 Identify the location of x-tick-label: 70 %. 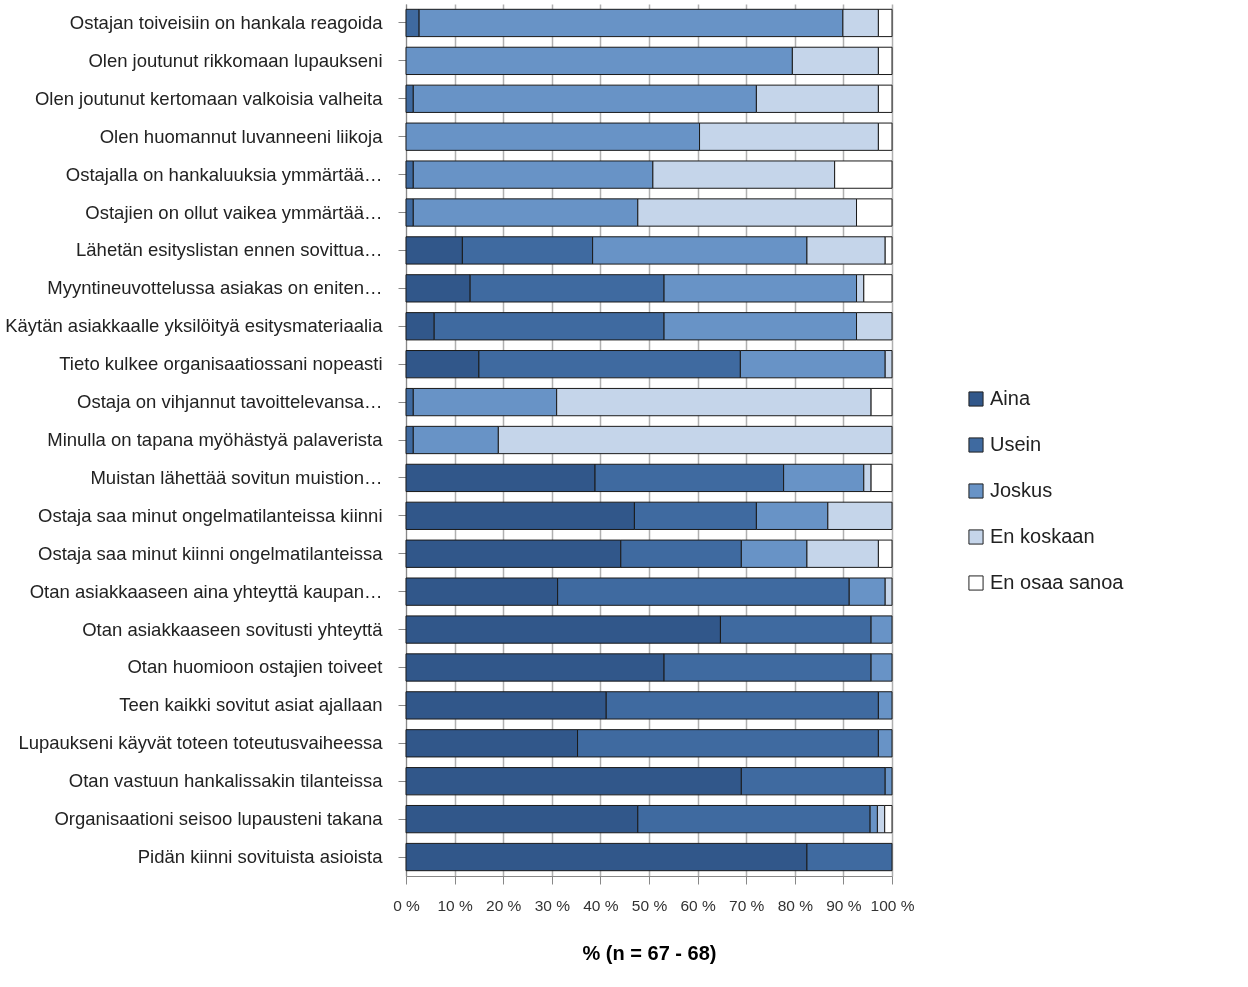
(747, 905).